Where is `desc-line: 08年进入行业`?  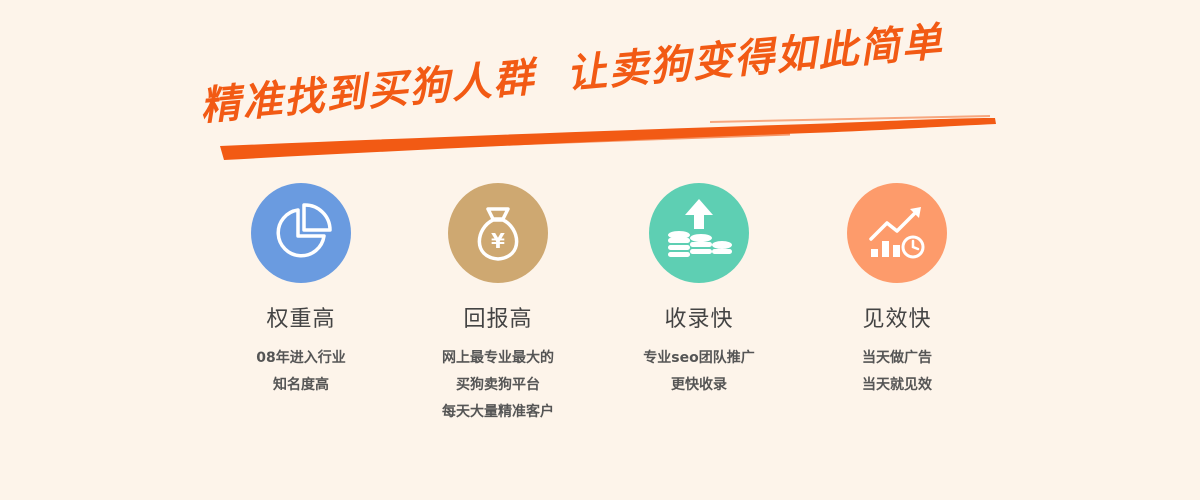
desc-line: 08年进入行业 is located at coordinates (301, 358).